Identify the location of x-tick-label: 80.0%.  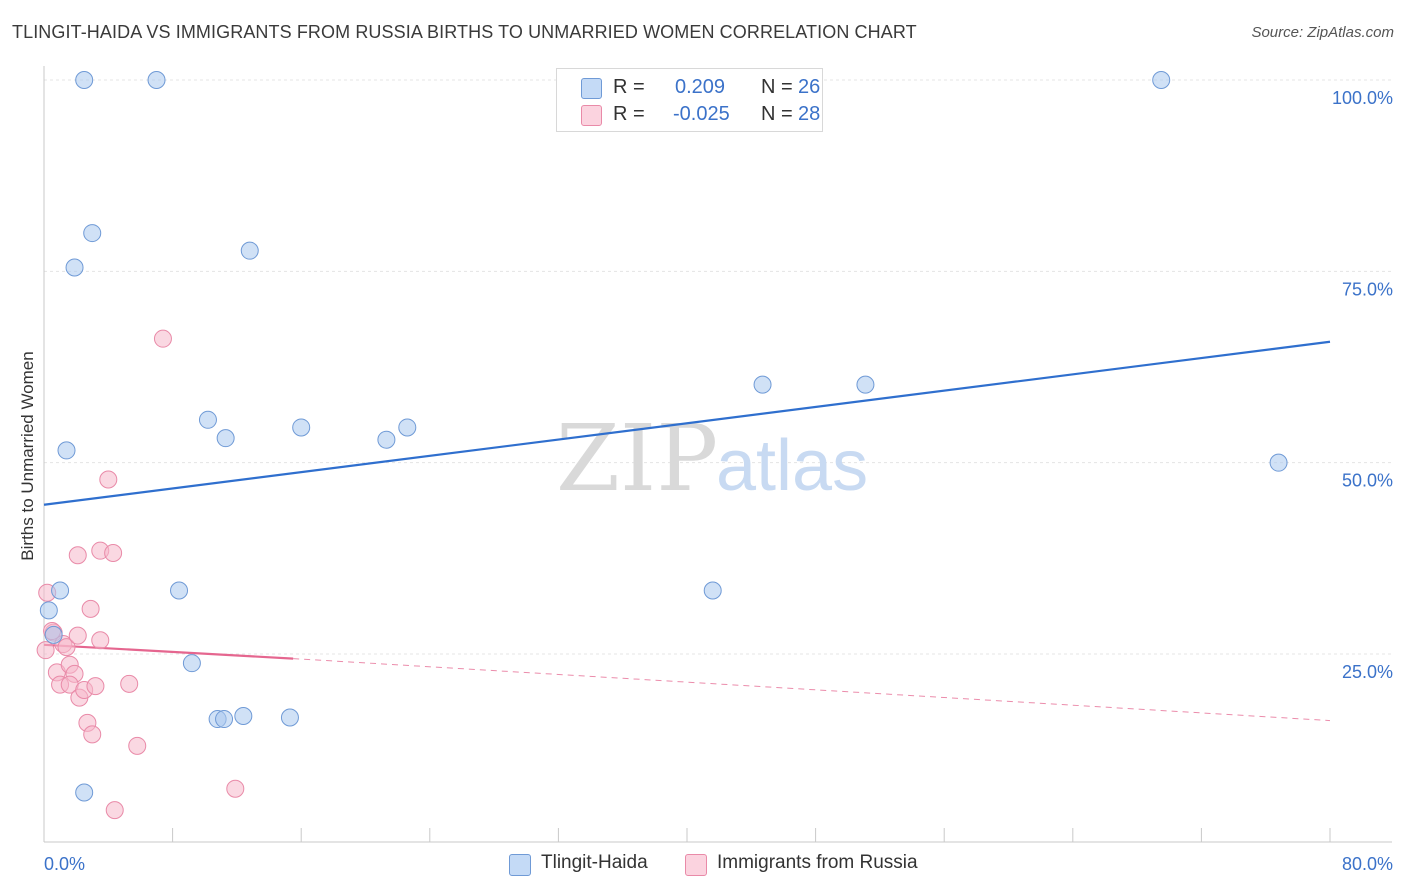
(1367, 864).